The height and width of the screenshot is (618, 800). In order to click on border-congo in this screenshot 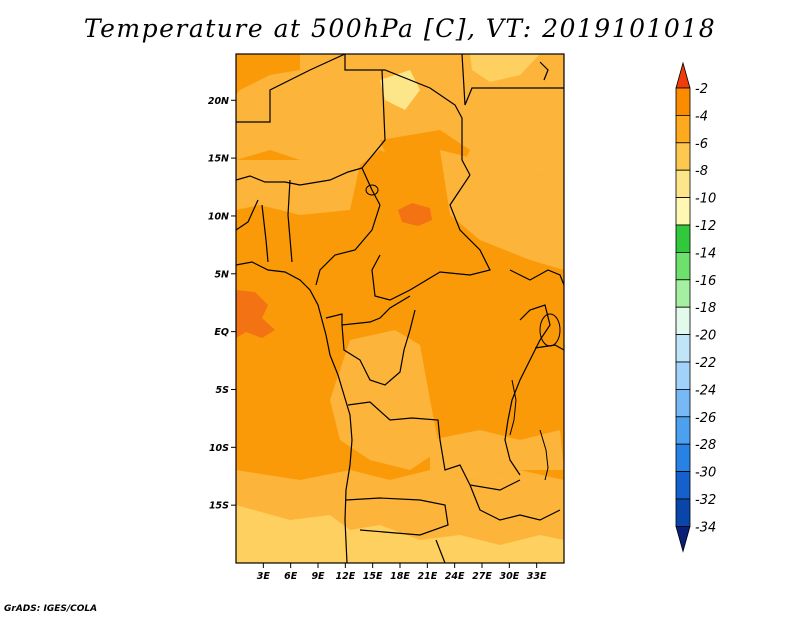, I will do `click(378, 347)`.